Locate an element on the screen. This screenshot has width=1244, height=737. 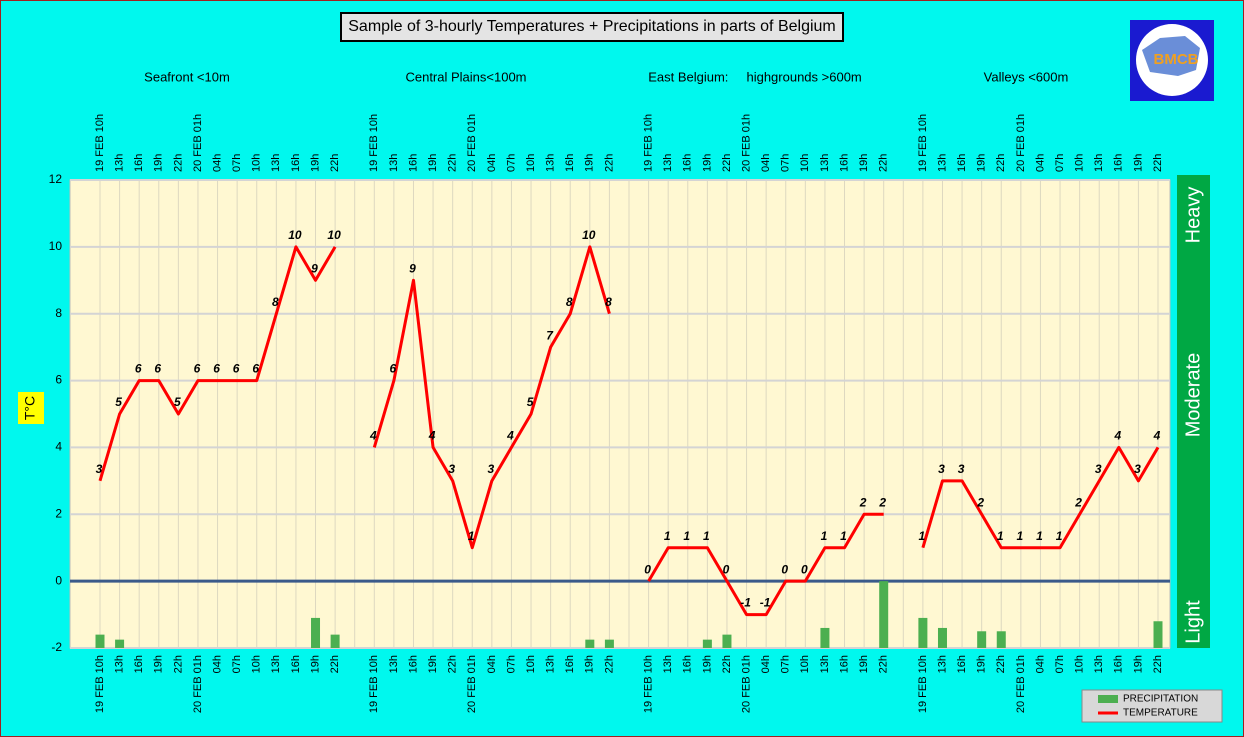
y-tick-label: 6 is located at coordinates (58, 380).